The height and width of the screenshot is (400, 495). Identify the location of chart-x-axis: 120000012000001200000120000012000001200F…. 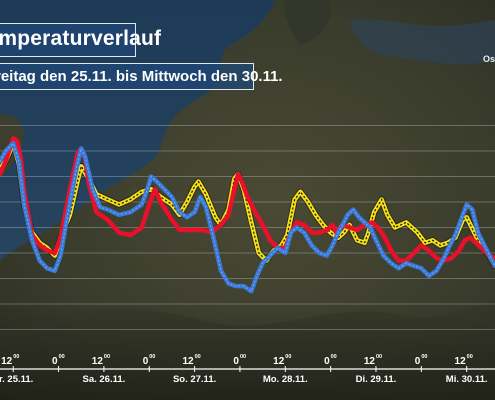
(247, 369).